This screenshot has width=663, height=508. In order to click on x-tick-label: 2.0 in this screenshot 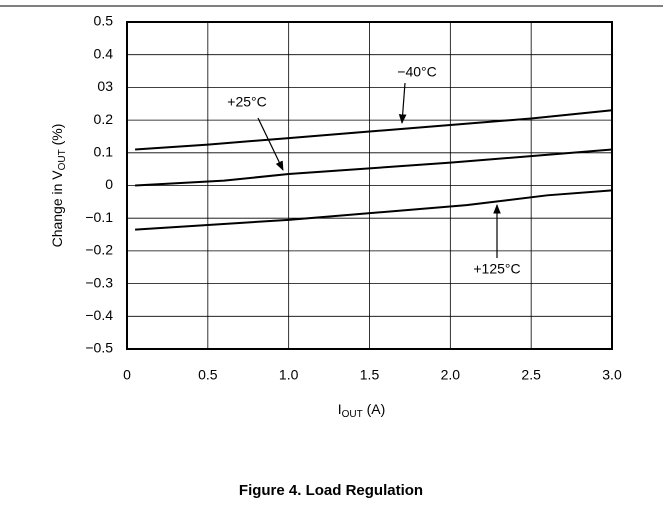, I will do `click(451, 375)`.